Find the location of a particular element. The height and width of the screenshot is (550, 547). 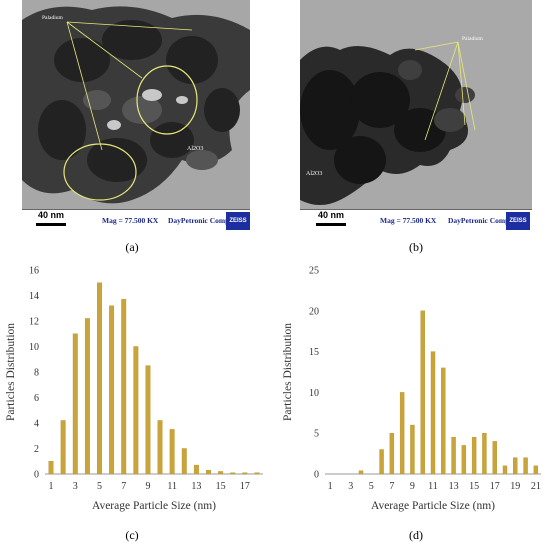

caption-c: (c) is located at coordinates (132, 535).